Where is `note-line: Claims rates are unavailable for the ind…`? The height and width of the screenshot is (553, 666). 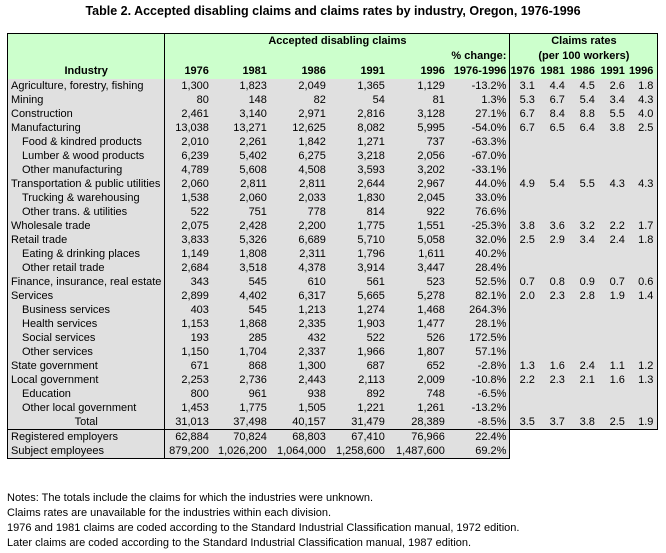
note-line: Claims rates are unavailable for the ind… is located at coordinates (169, 513).